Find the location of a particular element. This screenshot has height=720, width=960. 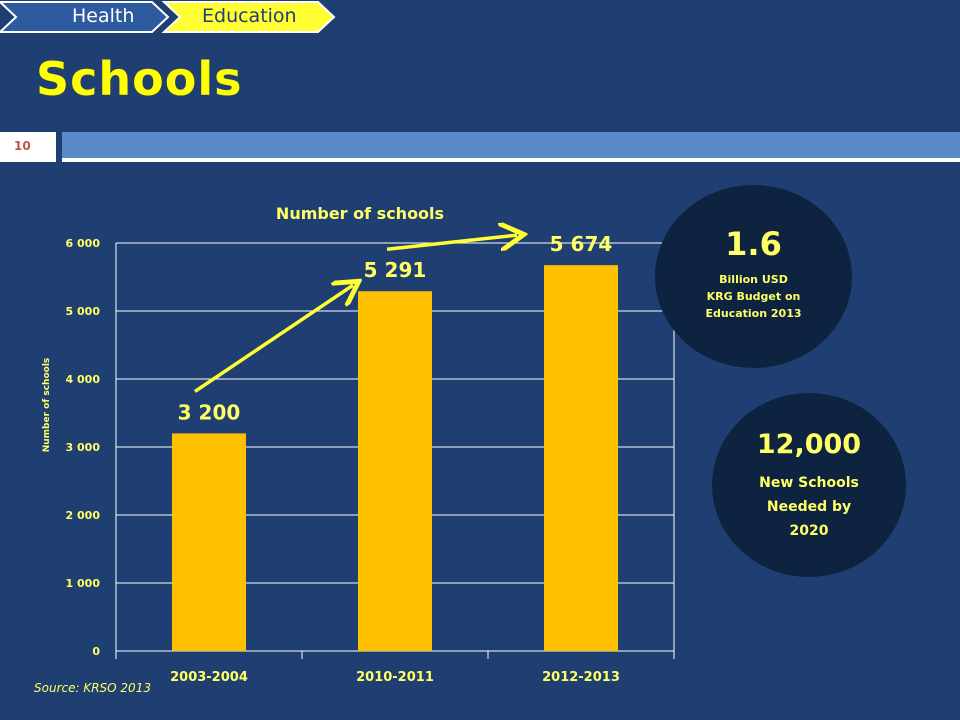

schools-line-1: New Schools is located at coordinates (809, 483).